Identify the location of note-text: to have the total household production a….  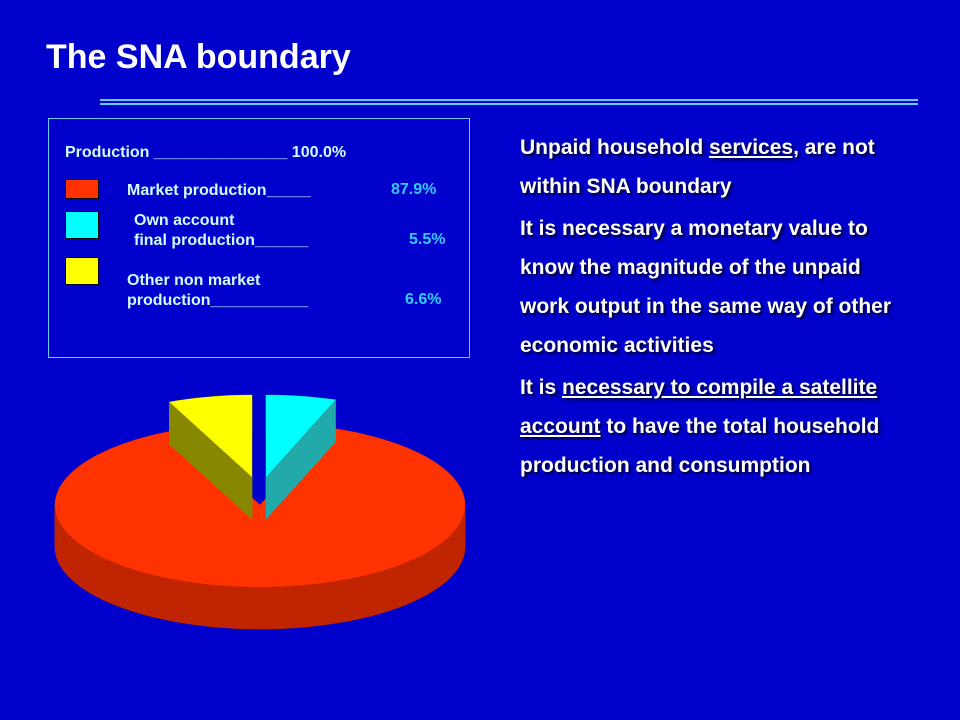
(700, 446).